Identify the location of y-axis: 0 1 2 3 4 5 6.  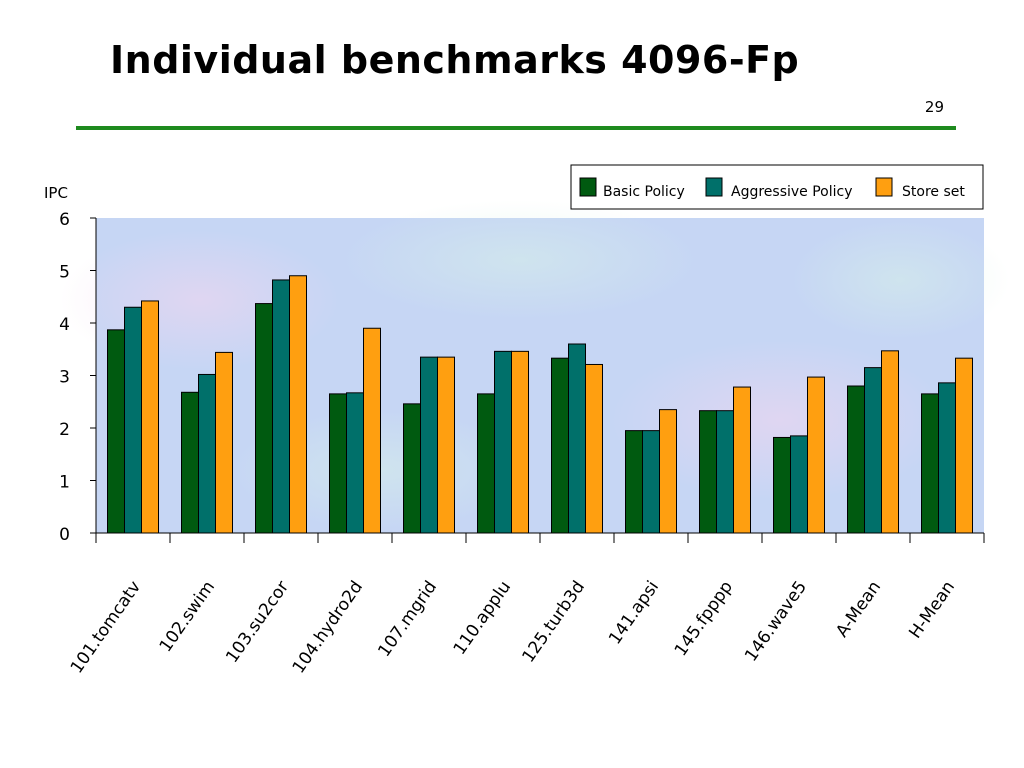
(78, 377).